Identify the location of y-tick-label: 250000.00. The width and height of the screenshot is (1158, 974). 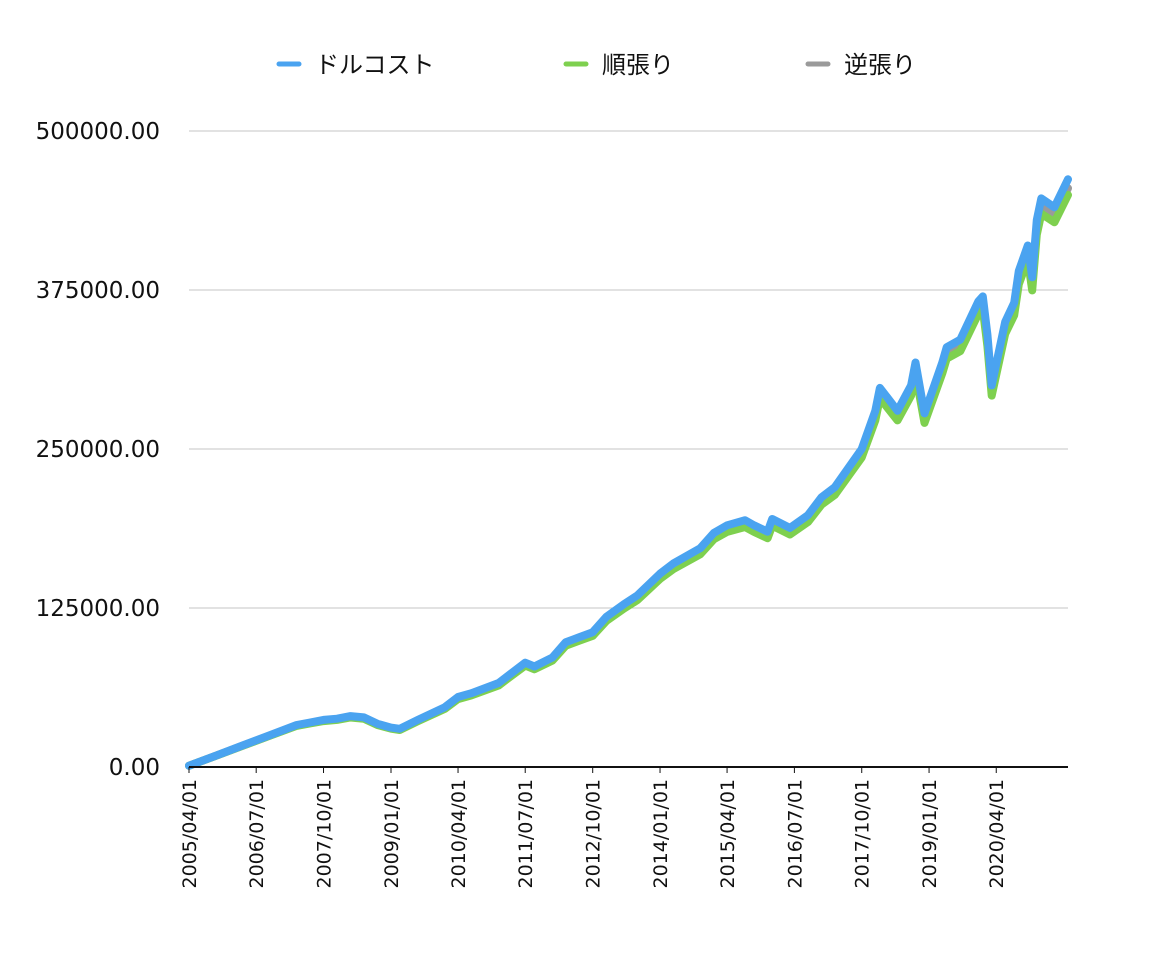
(98, 450).